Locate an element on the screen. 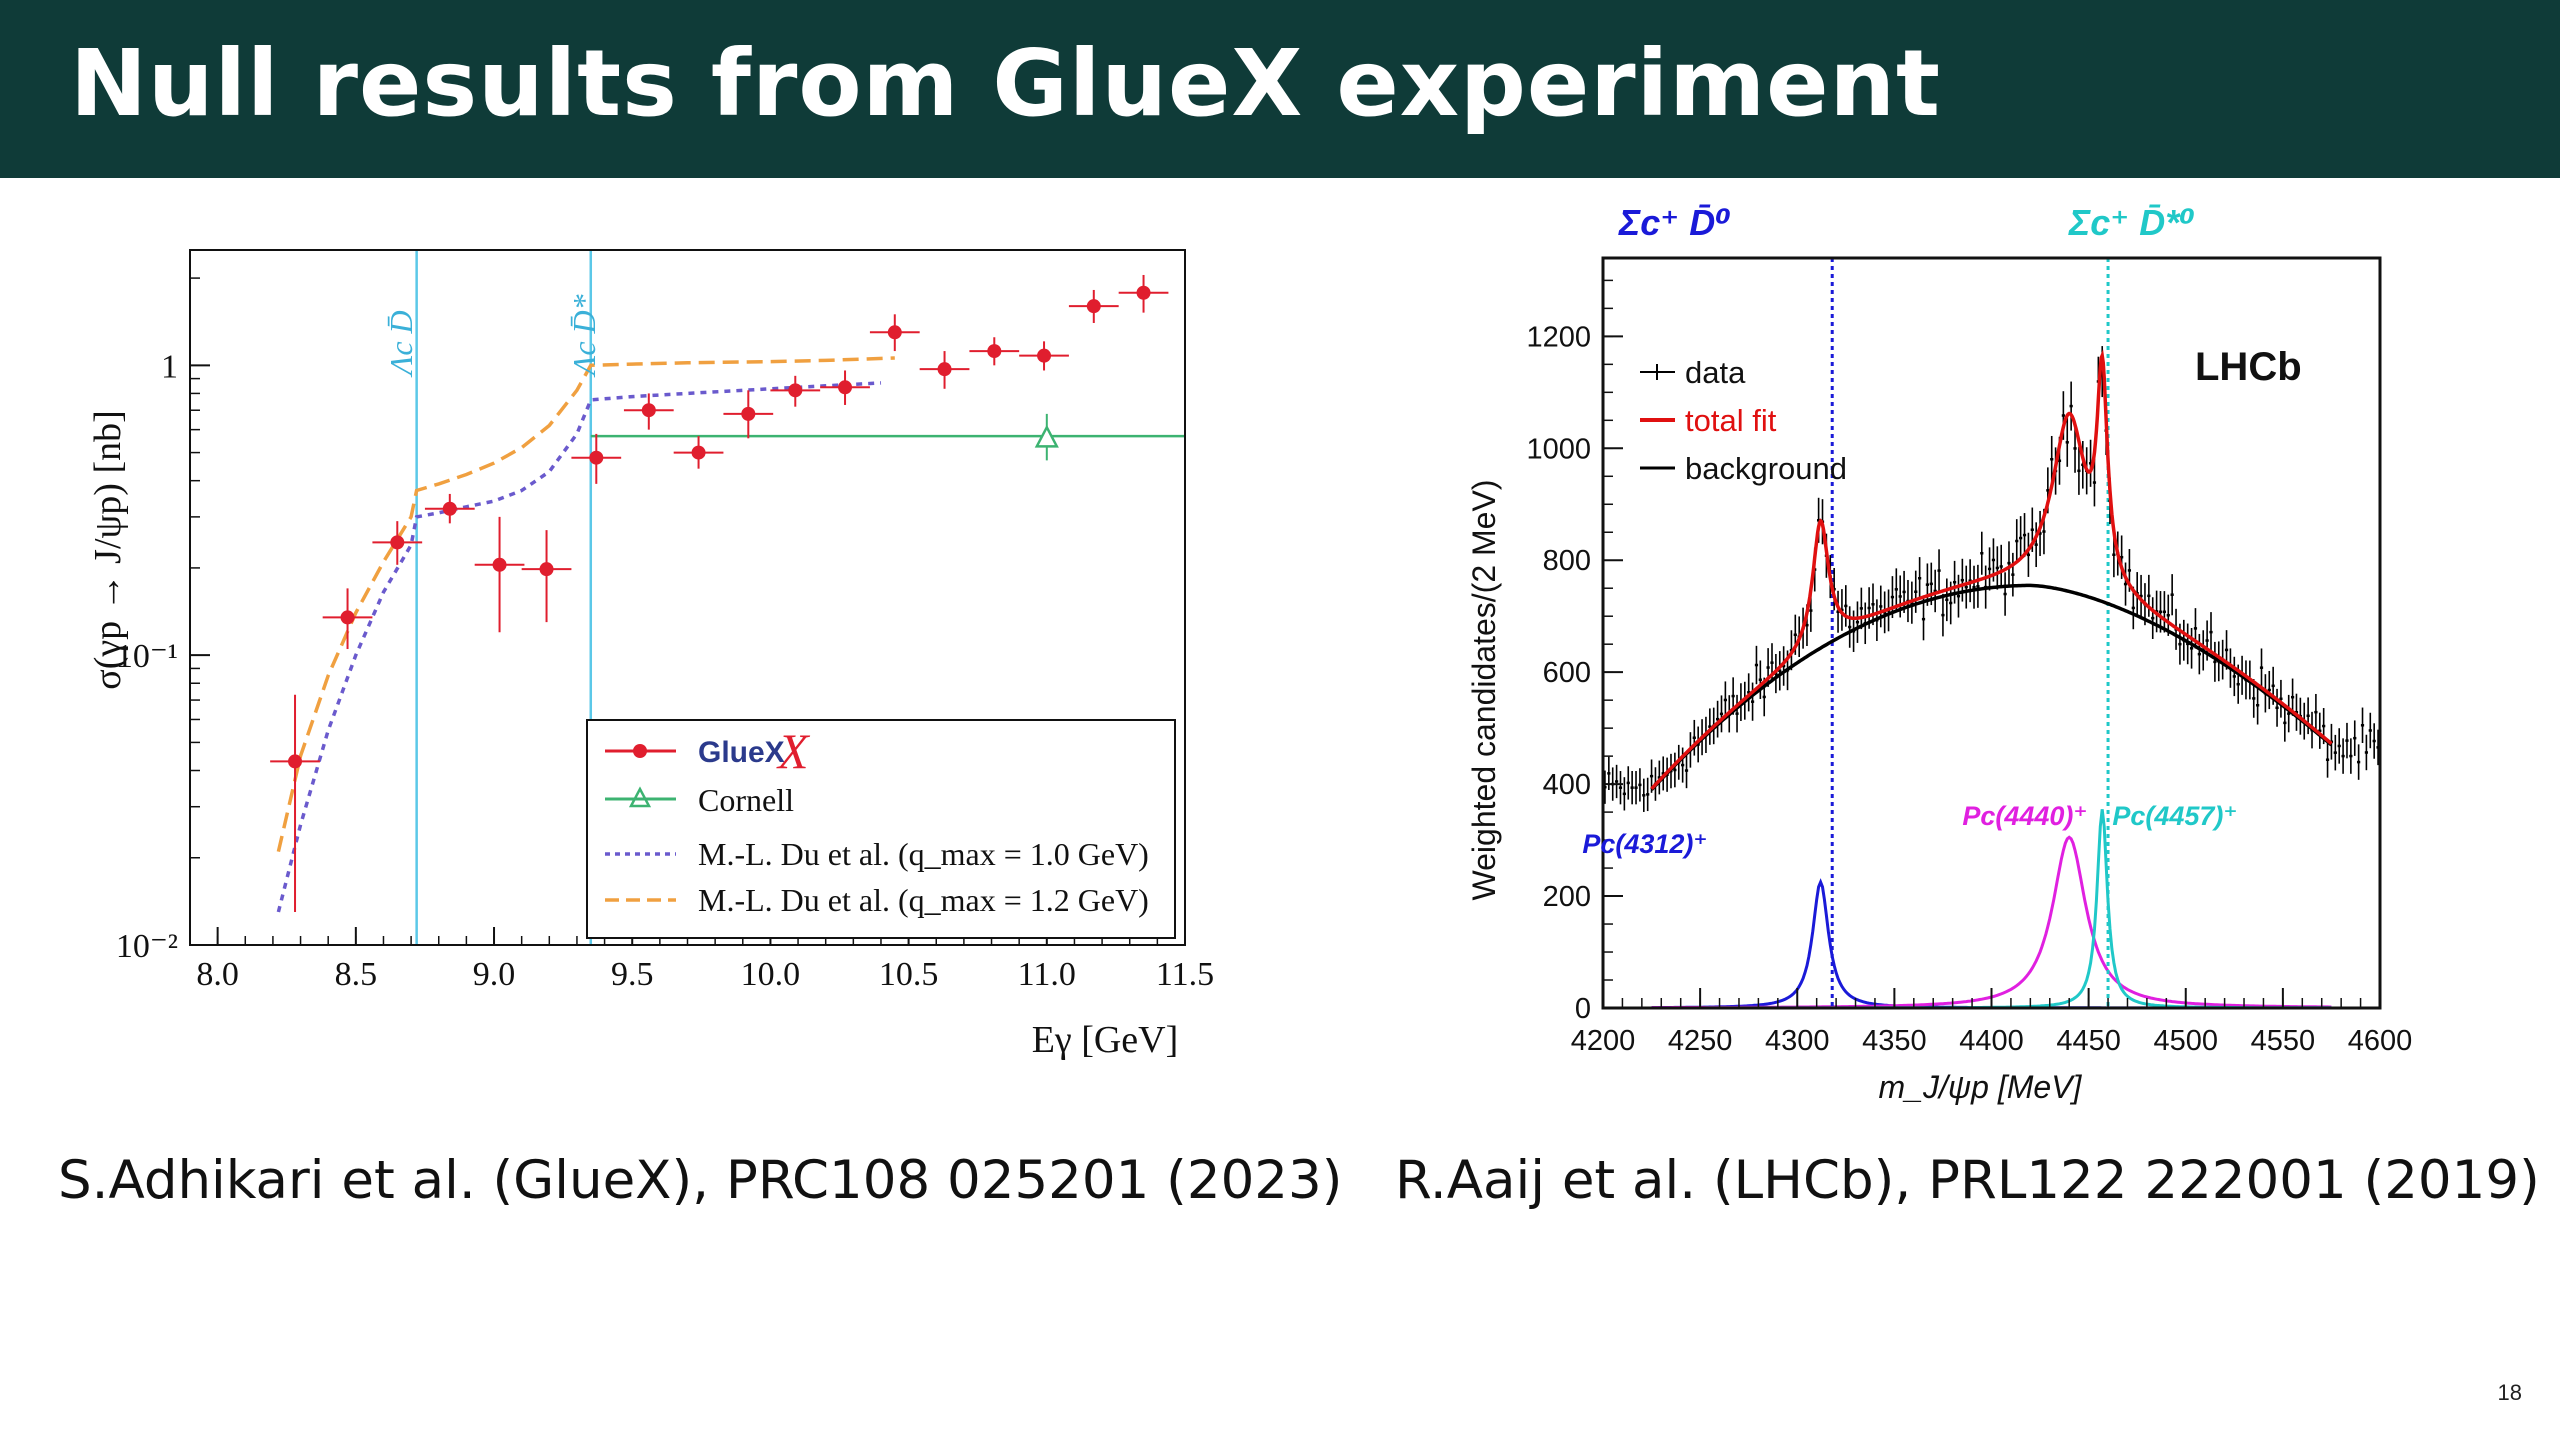 This screenshot has height=1440, width=2560. x-tick-label: 4550 is located at coordinates (2283, 1041).